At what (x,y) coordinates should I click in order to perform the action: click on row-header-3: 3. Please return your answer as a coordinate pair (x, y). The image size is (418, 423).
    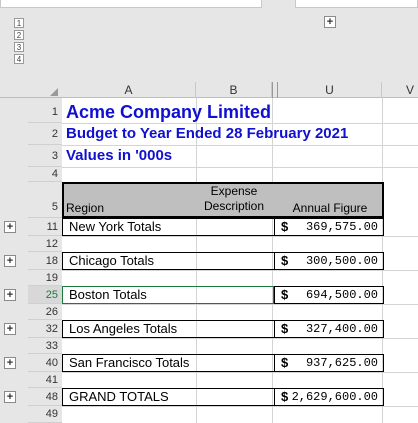
    Looking at the image, I should click on (45, 156).